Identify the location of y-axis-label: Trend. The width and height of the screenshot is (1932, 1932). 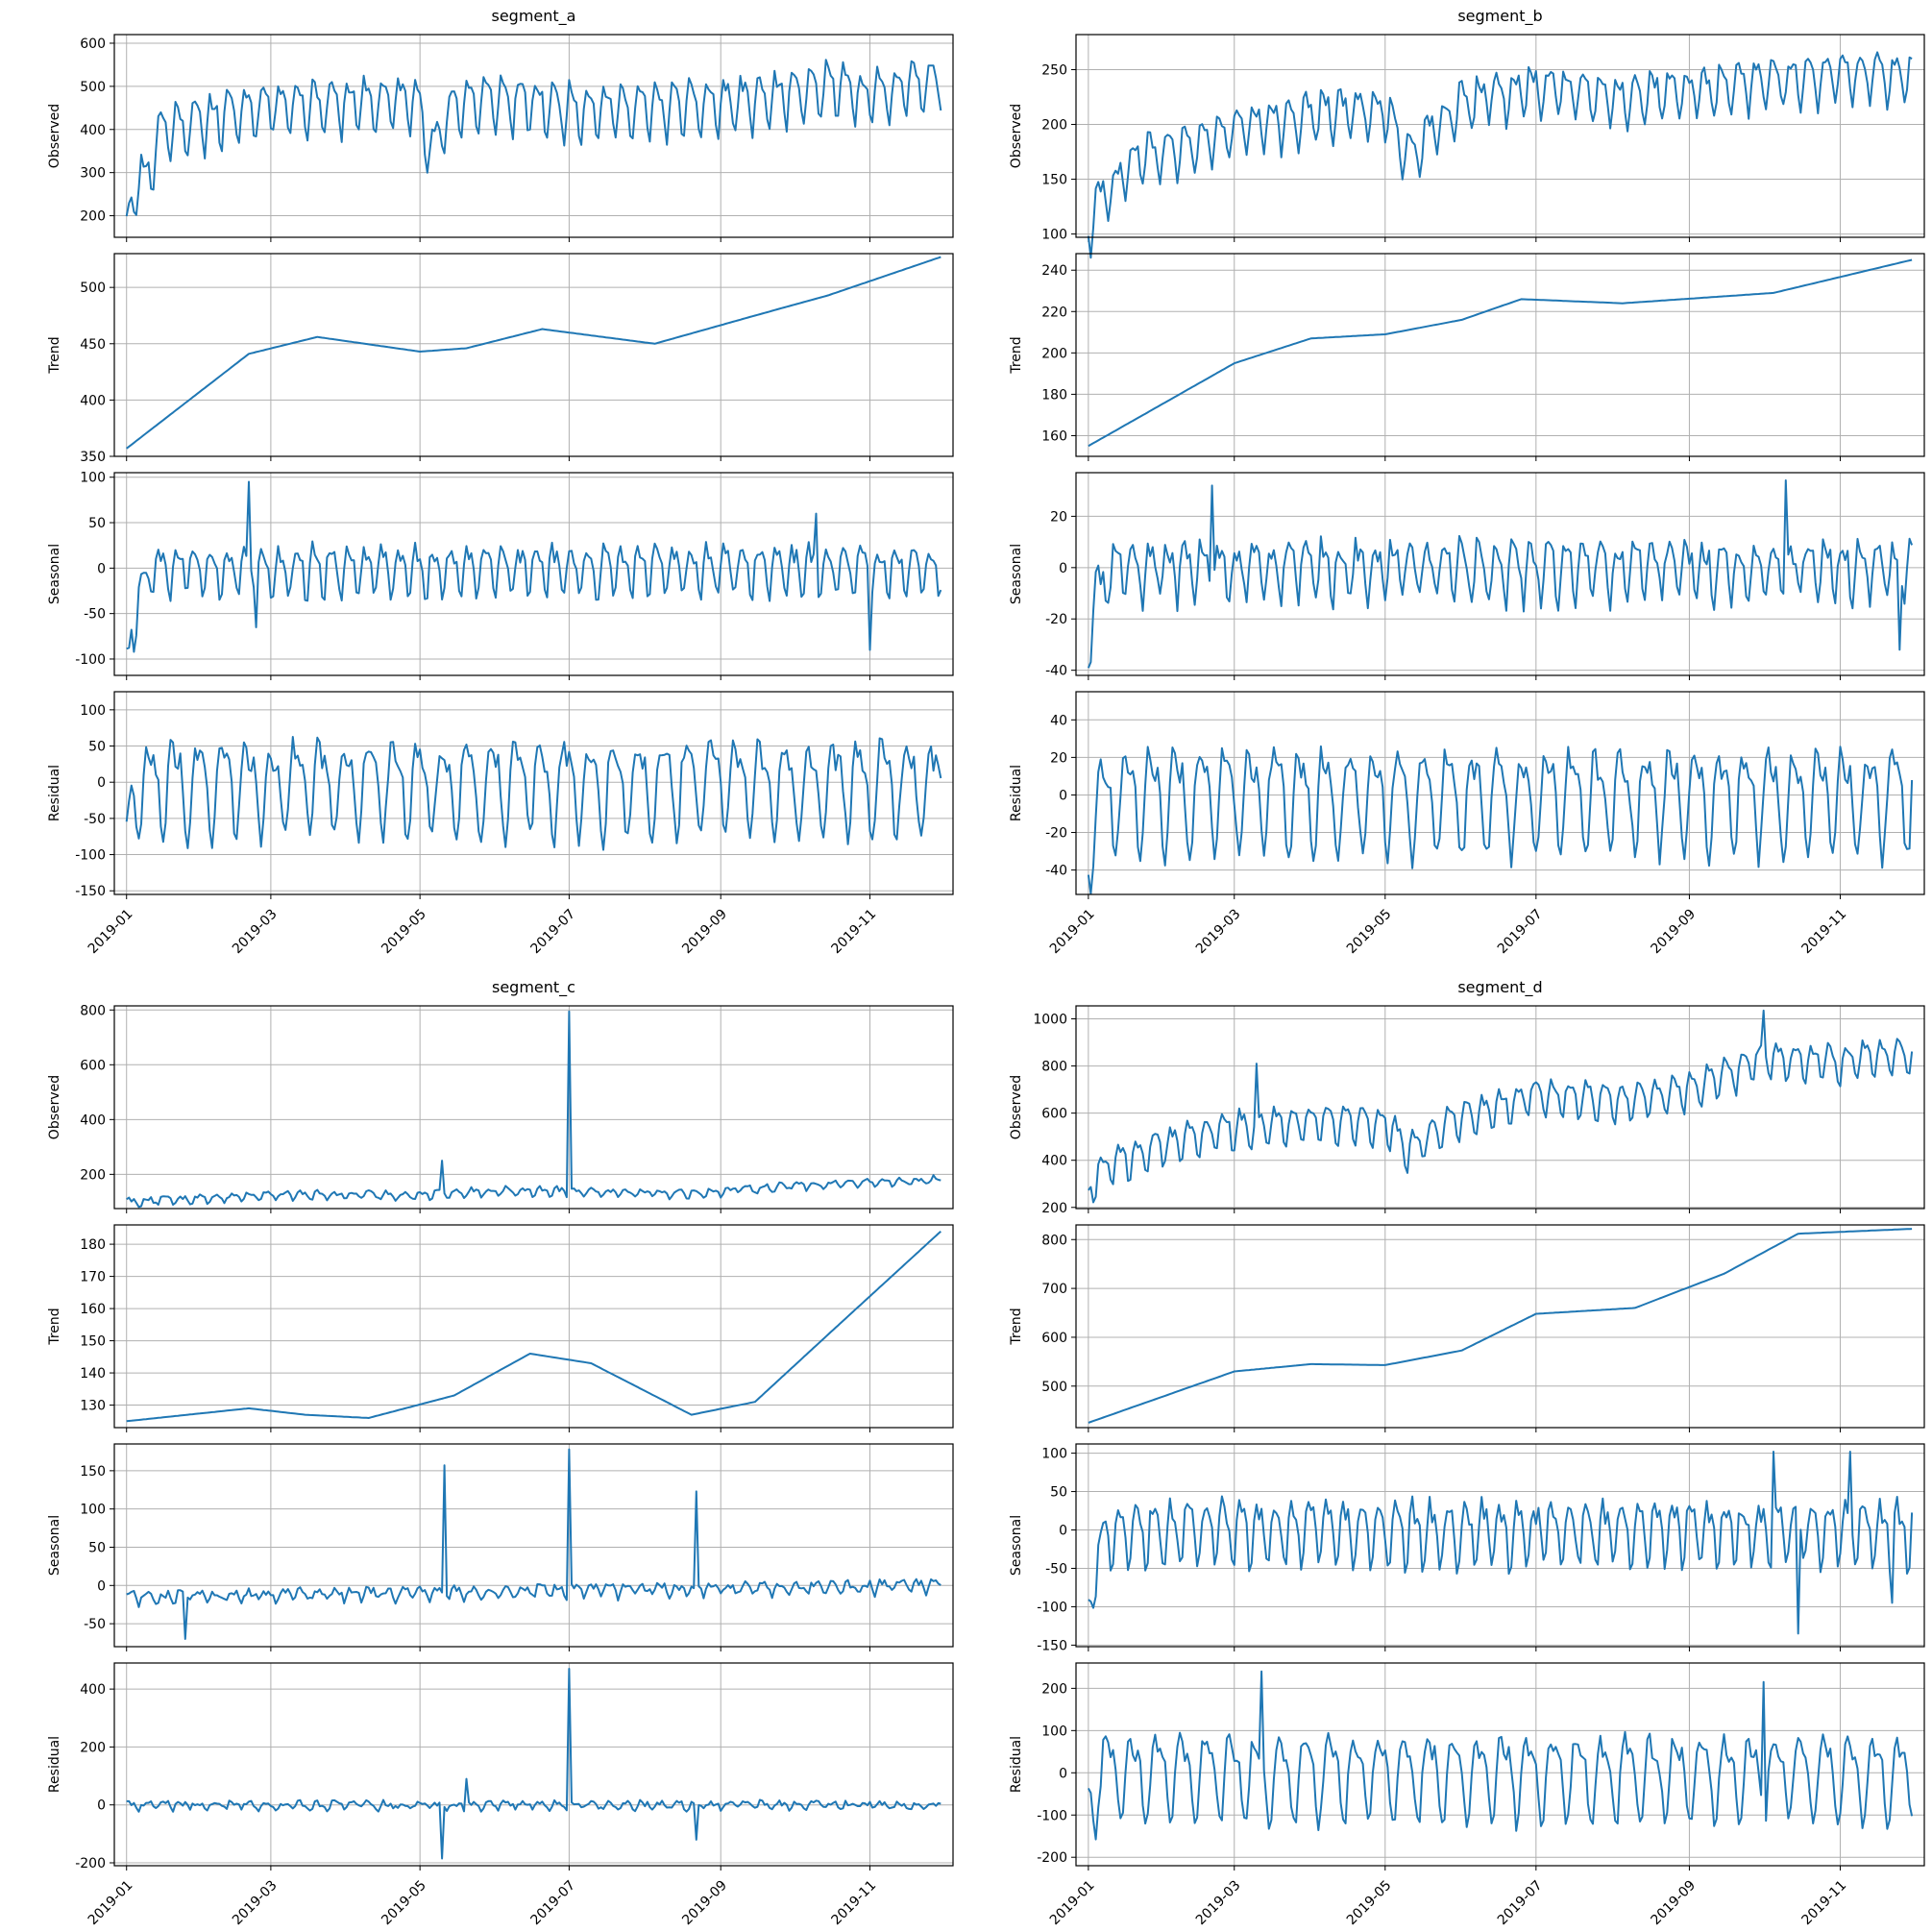
(54, 355).